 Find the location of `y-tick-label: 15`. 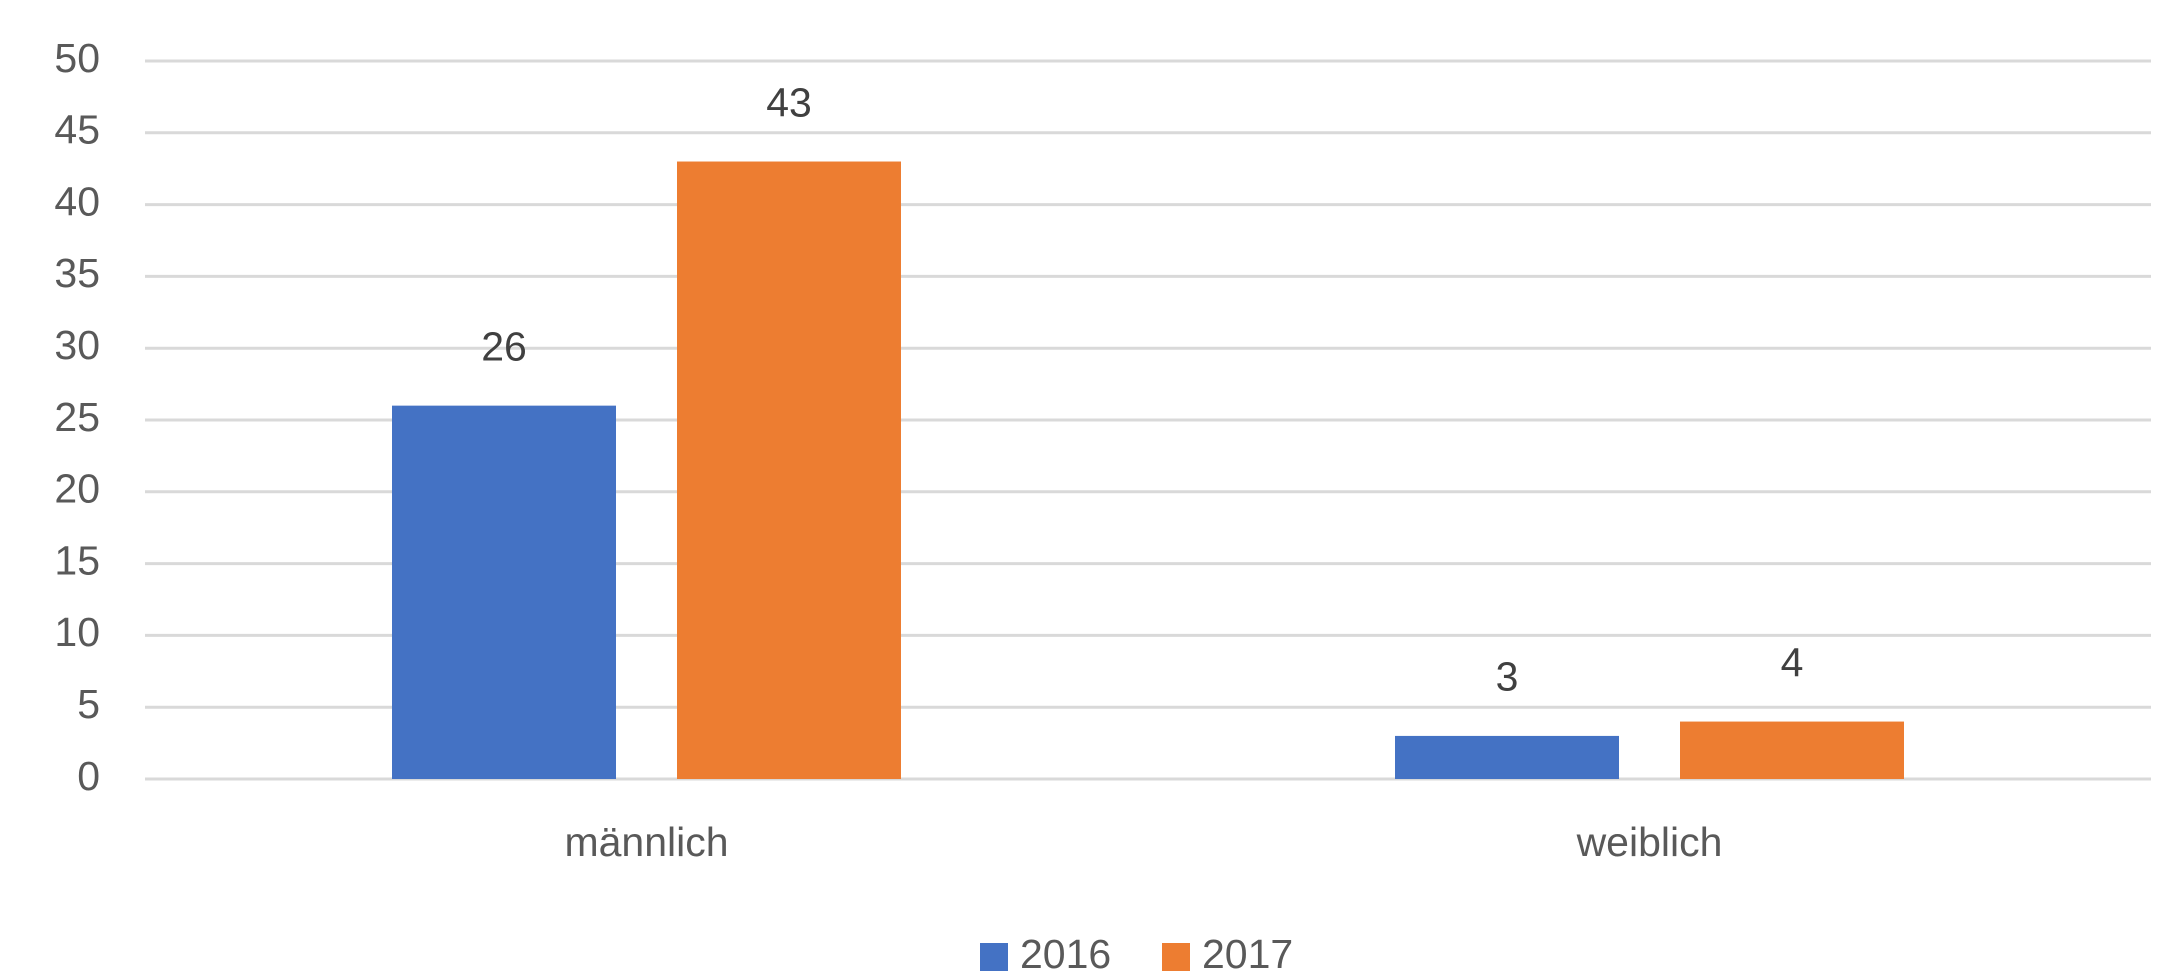

y-tick-label: 15 is located at coordinates (77, 560).